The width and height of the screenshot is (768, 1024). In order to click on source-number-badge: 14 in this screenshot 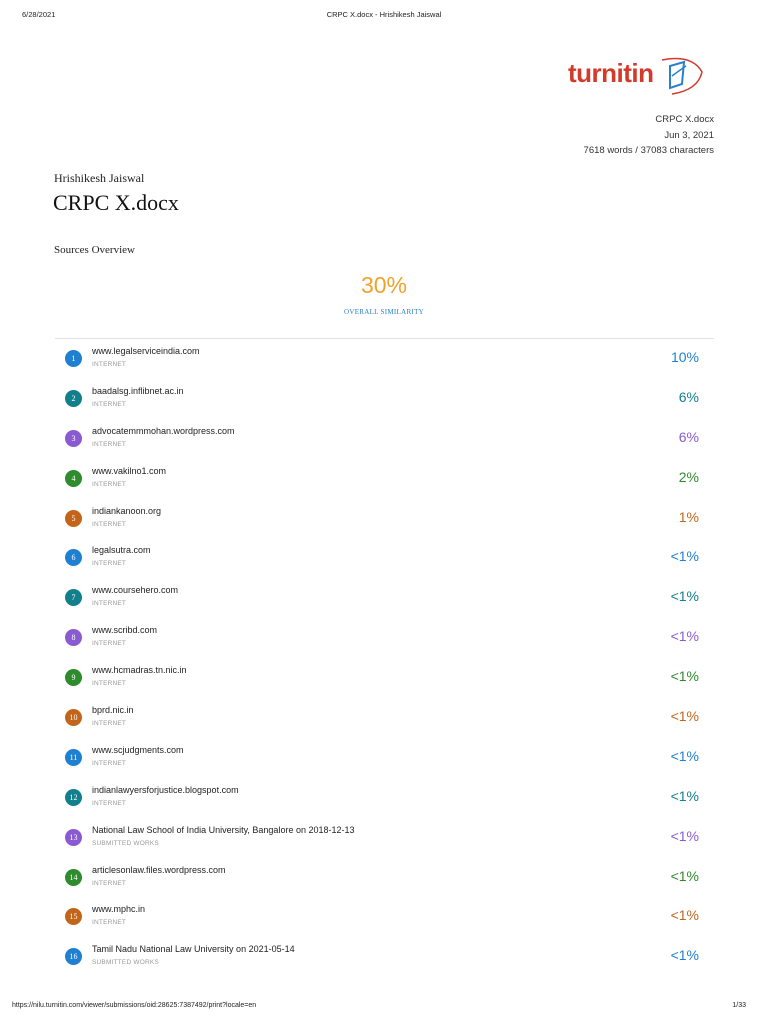, I will do `click(73, 877)`.